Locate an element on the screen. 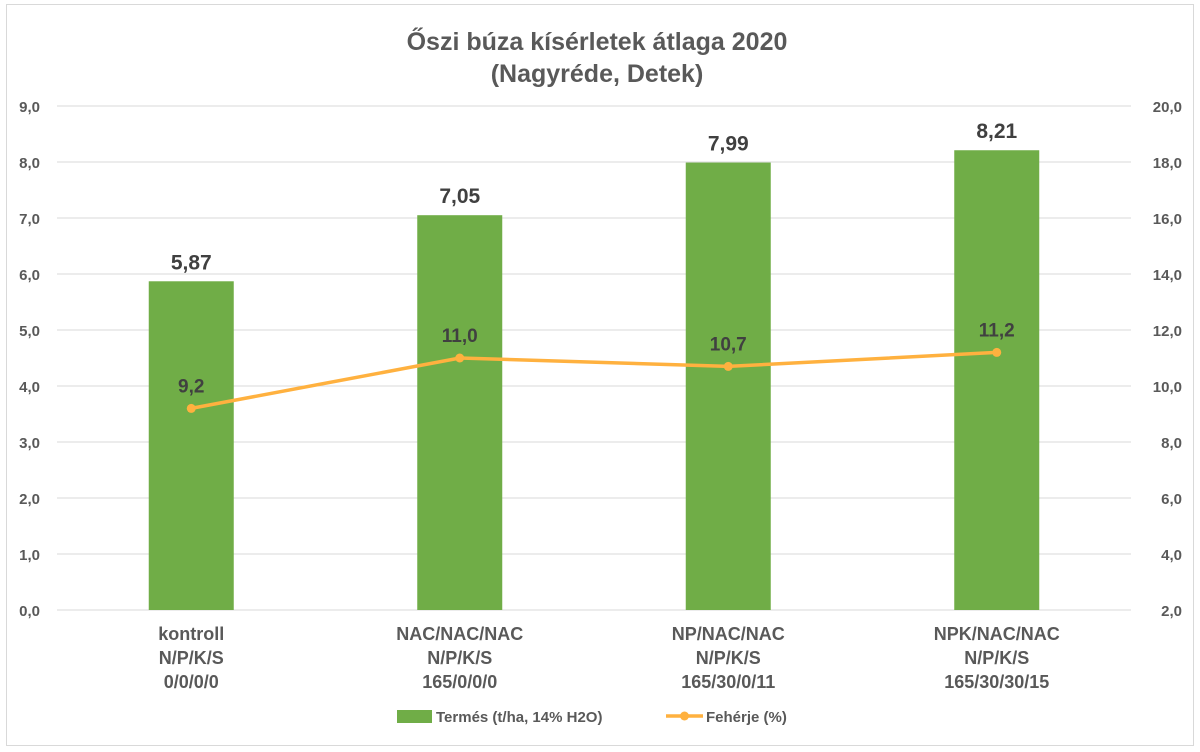 The image size is (1200, 752). y-right-tick-label: 8,0 is located at coordinates (1171, 443).